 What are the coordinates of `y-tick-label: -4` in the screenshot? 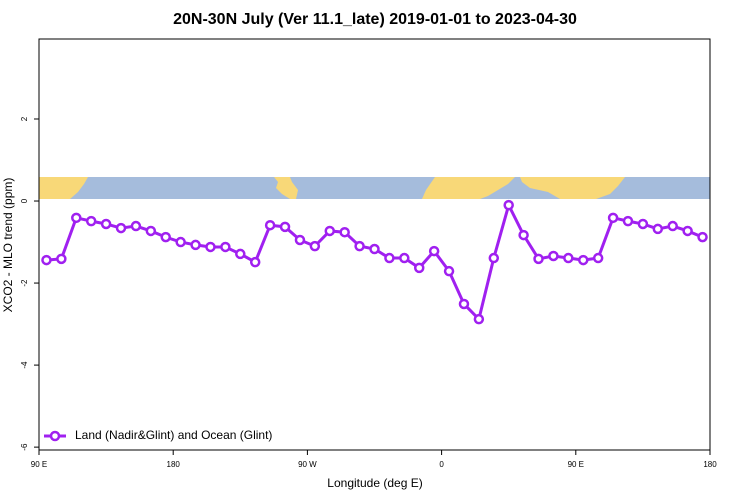 It's located at (24, 365).